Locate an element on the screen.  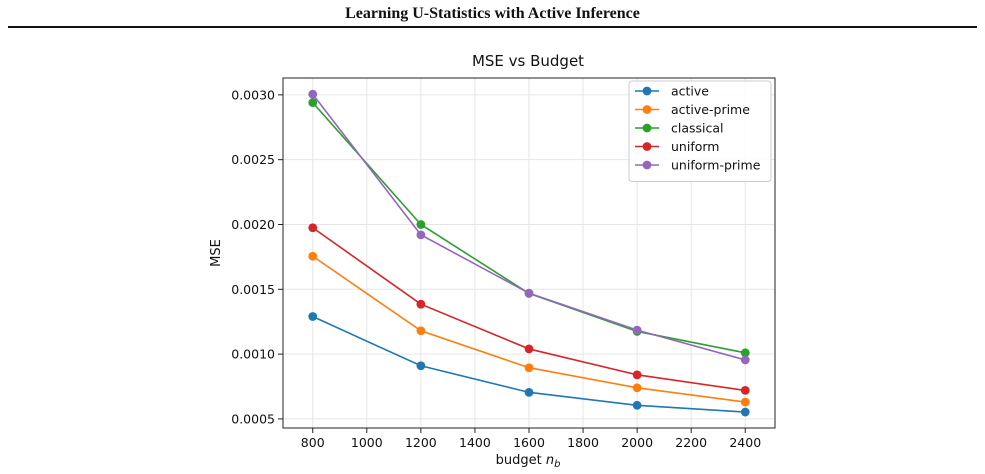
x-axis-ticks: 800 1000 1200 1400 1600 1800 2000 2200 2400 is located at coordinates (531, 439).